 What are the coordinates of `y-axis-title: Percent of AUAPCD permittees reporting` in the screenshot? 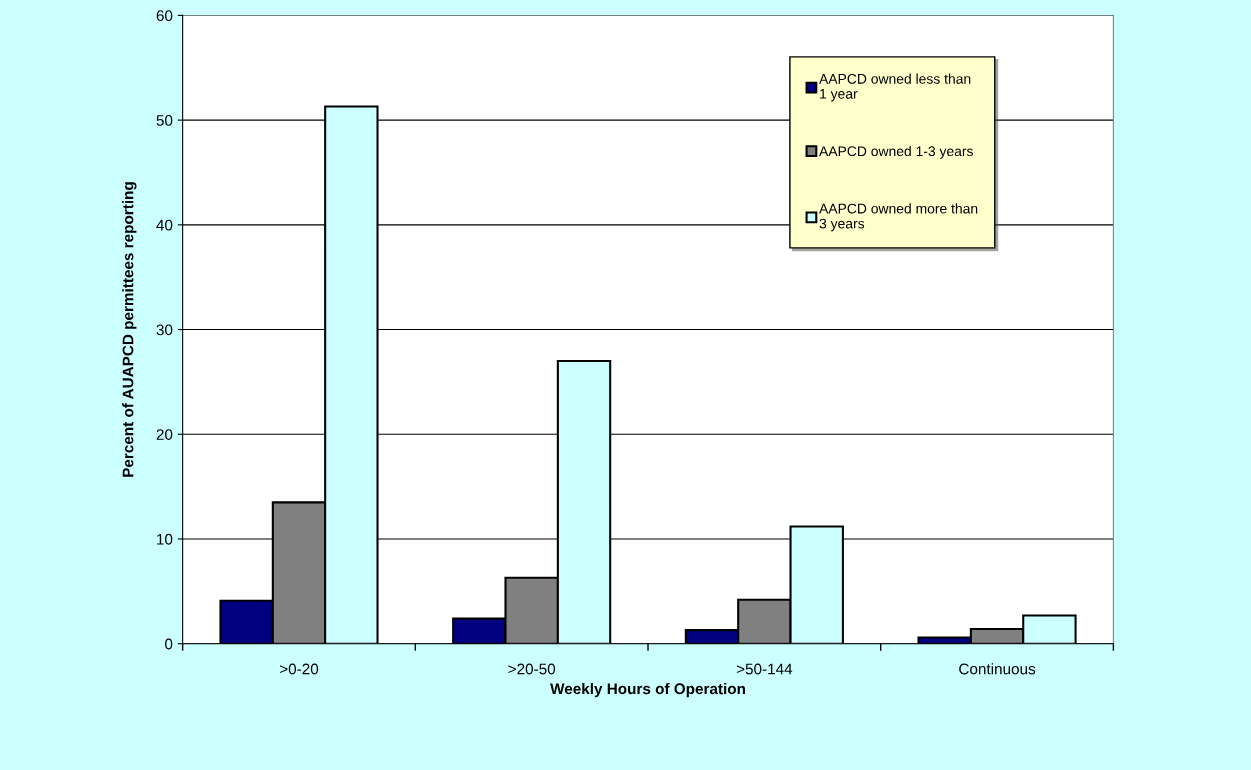 It's located at (129, 329).